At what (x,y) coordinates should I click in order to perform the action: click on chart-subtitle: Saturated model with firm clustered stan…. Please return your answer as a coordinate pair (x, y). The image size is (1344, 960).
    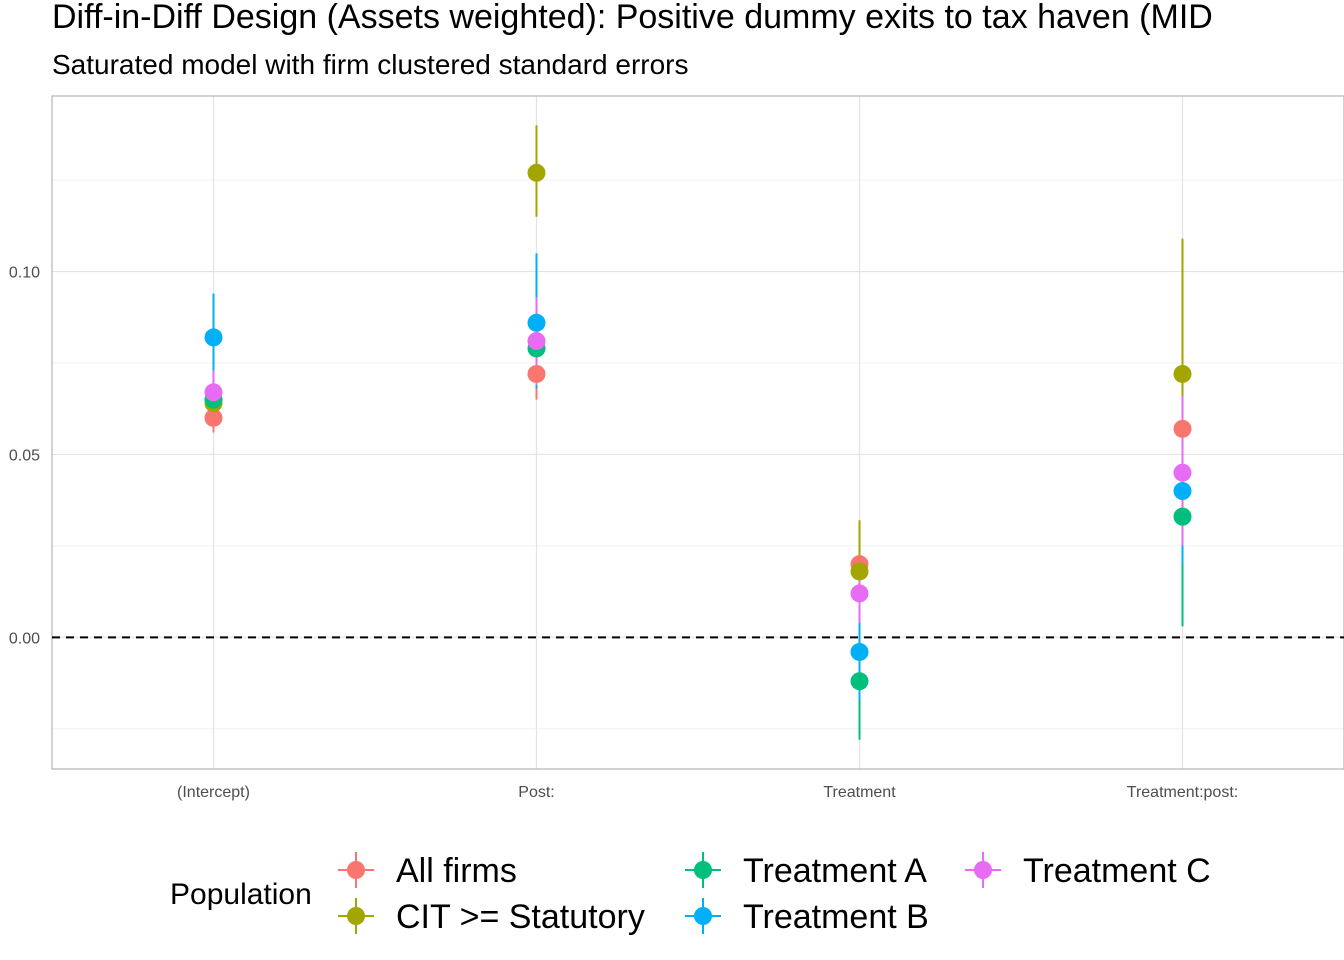
    Looking at the image, I should click on (370, 64).